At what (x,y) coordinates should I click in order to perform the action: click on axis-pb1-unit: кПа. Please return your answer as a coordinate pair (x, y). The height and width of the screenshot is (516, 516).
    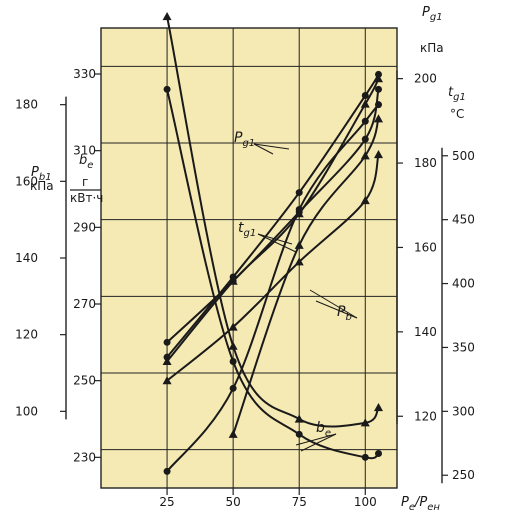
    Looking at the image, I should click on (42, 186).